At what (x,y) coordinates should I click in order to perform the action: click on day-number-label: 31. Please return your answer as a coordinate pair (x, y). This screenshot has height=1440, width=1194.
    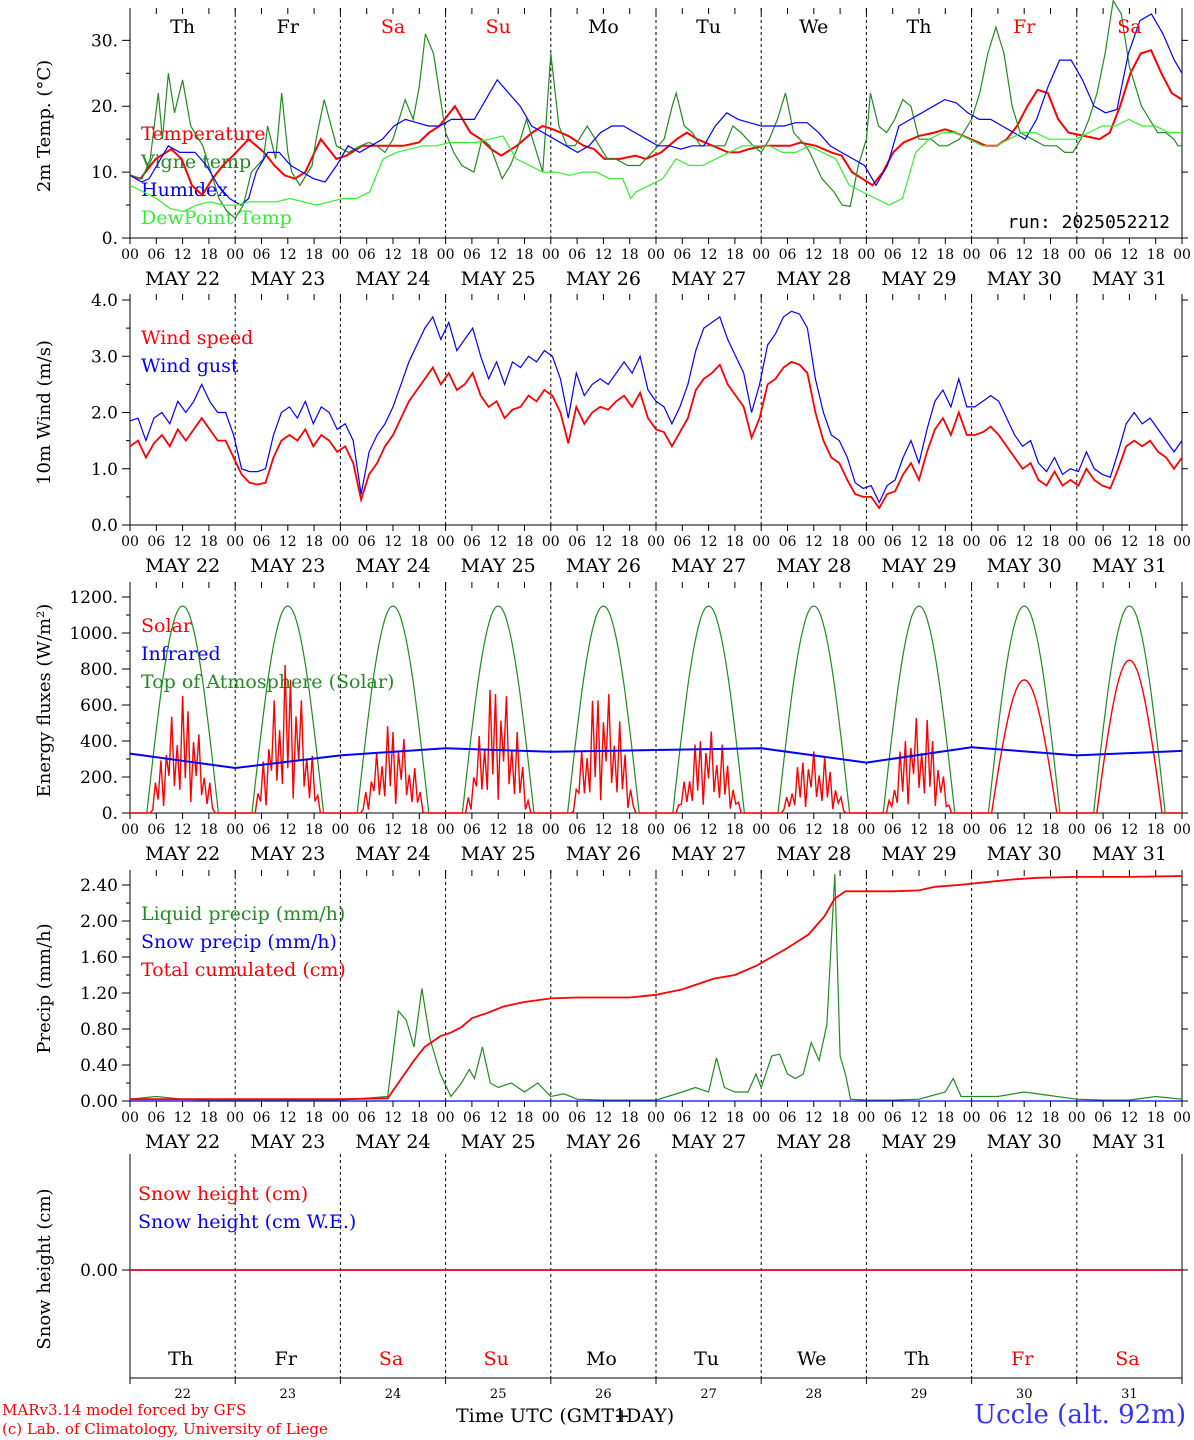
    Looking at the image, I should click on (1129, 1394).